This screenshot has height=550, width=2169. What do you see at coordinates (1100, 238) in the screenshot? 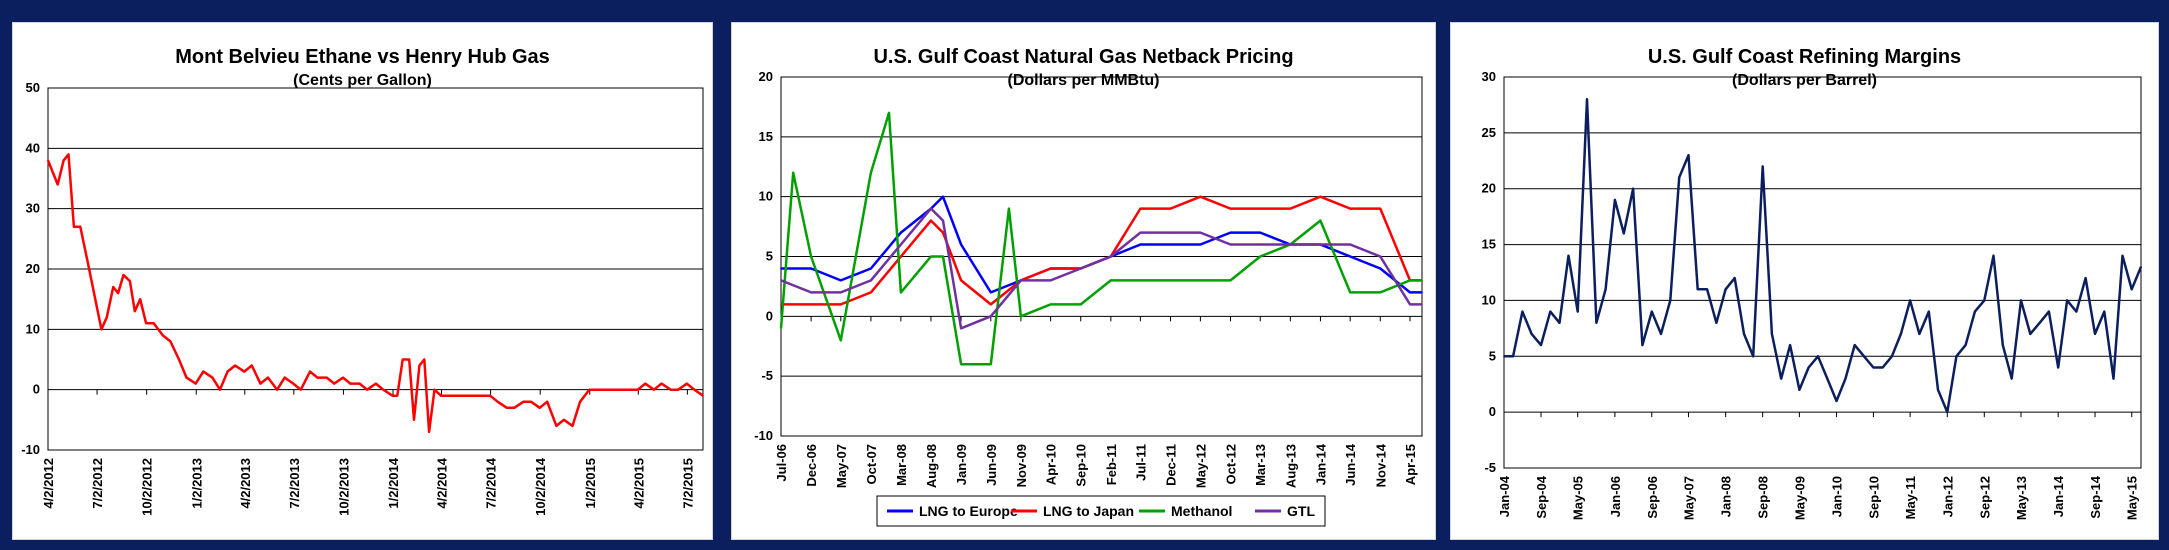
I see `series-line` at bounding box center [1100, 238].